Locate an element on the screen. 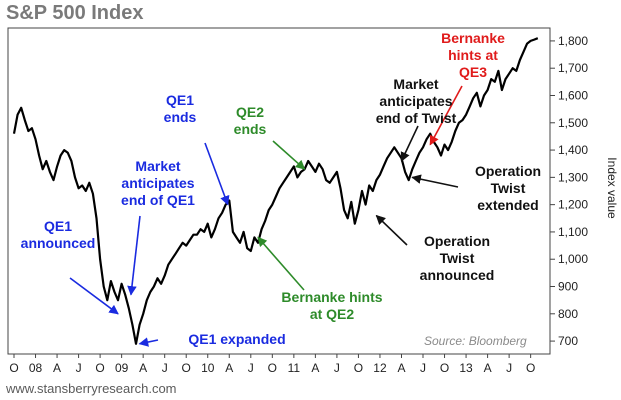 The width and height of the screenshot is (621, 400). annotation-label: Bernanke hints at QE2 is located at coordinates (332, 306).